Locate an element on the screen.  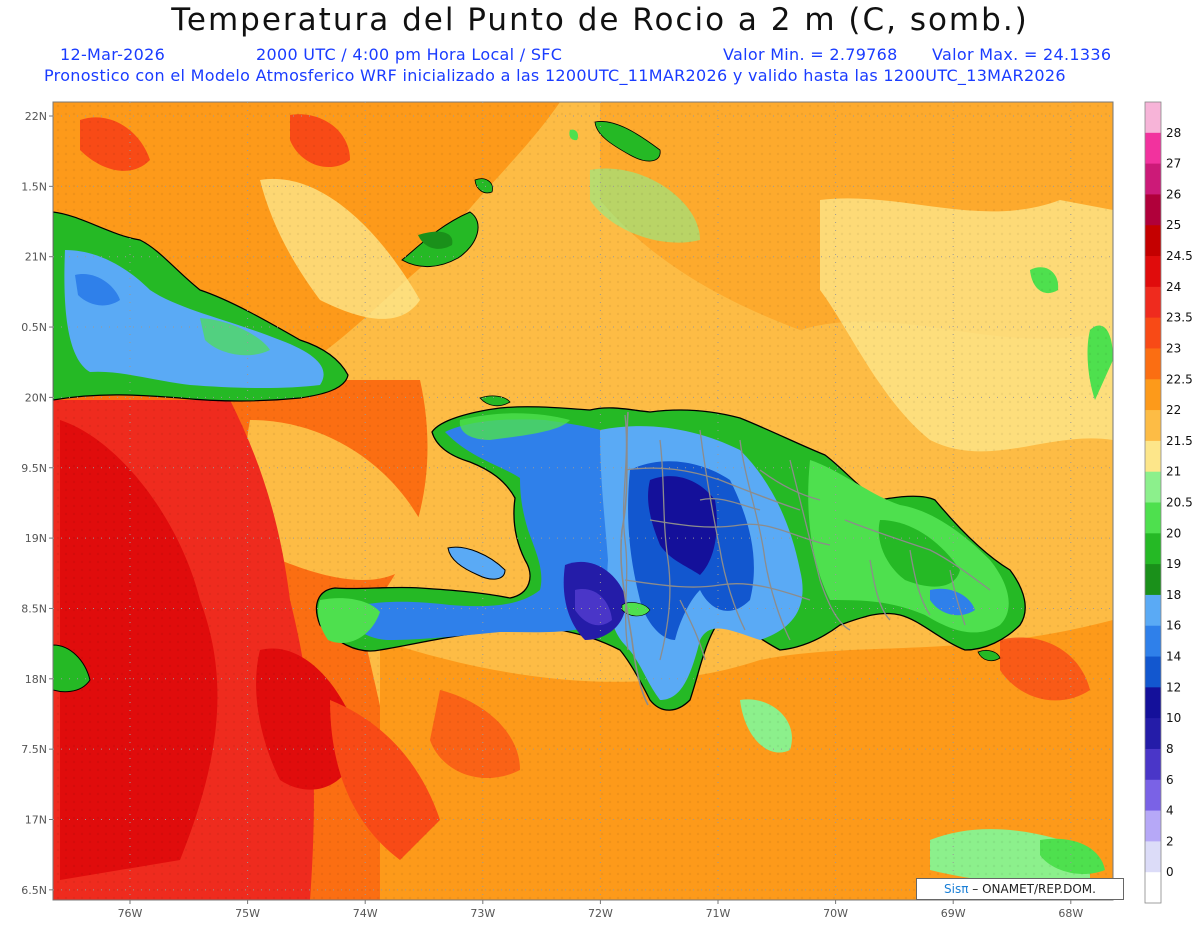
credit-sis: Sis is located at coordinates (953, 889).